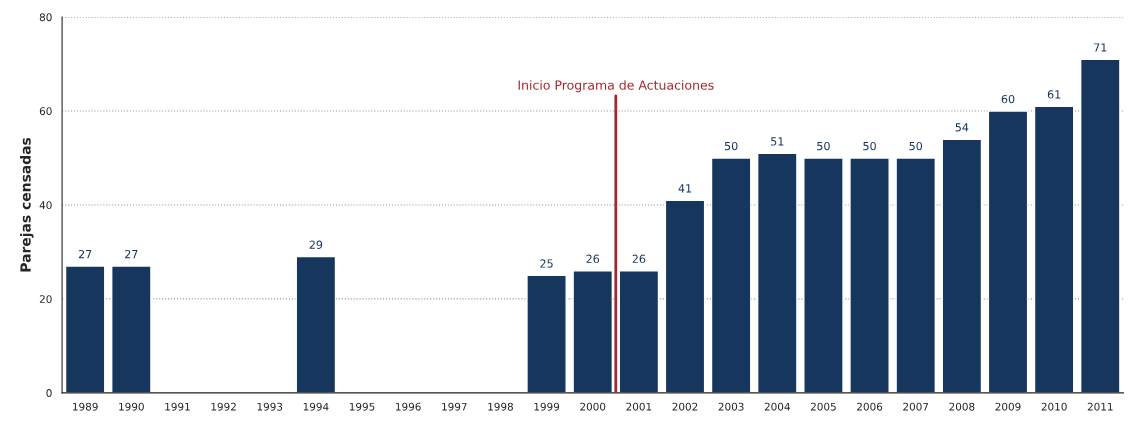  What do you see at coordinates (916, 406) in the screenshot?
I see `x-tick-label: 2007` at bounding box center [916, 406].